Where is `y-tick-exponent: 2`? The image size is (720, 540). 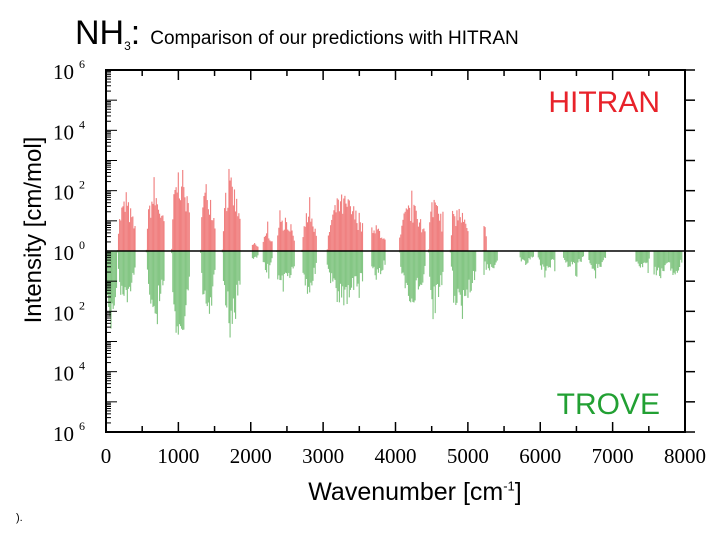 y-tick-exponent: 2 is located at coordinates (82, 185).